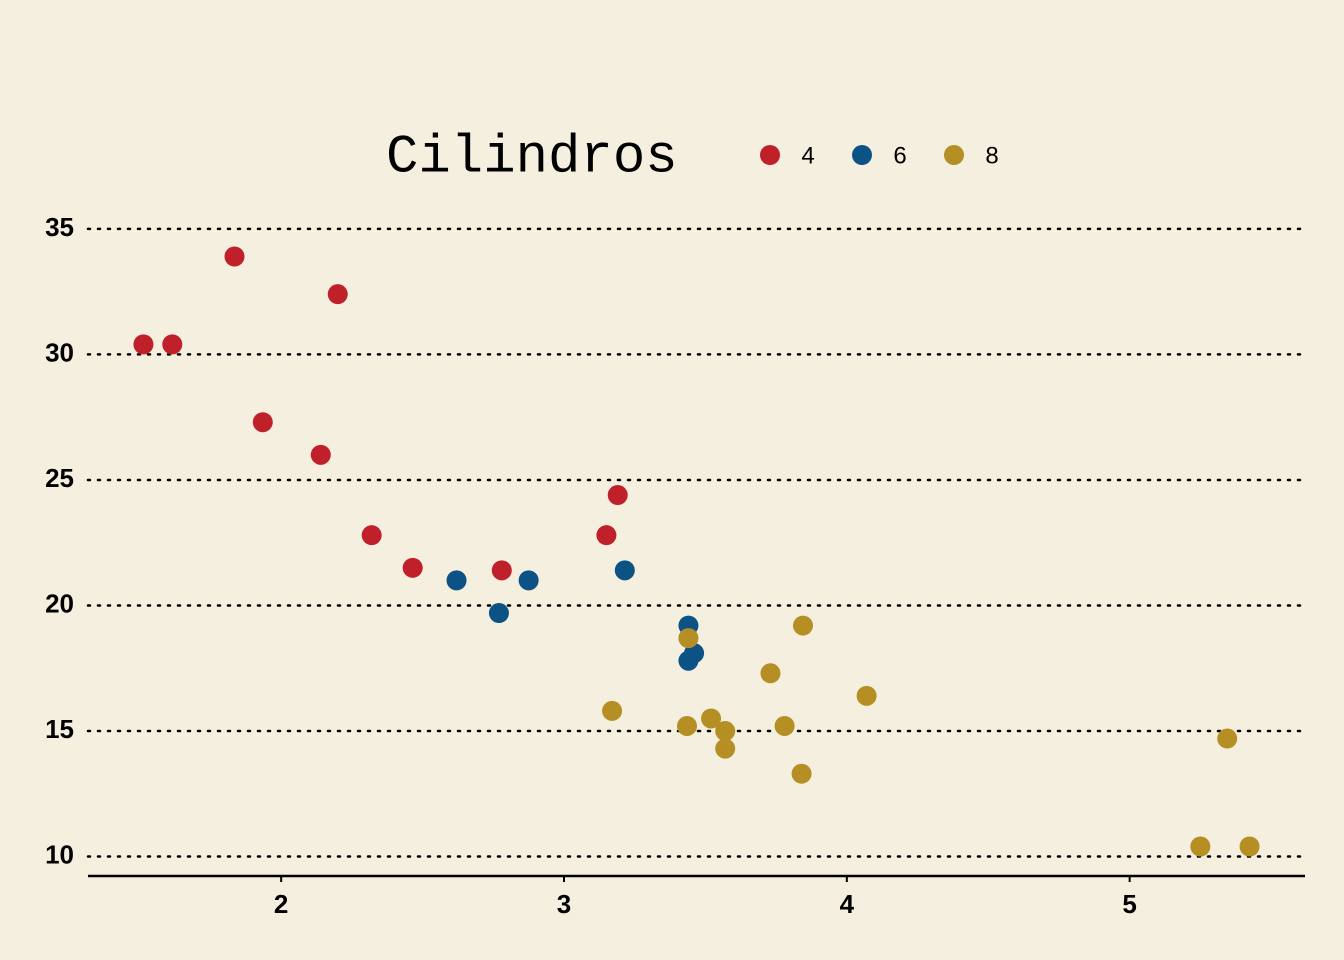  I want to click on y-tick-label: 25, so click(59, 478).